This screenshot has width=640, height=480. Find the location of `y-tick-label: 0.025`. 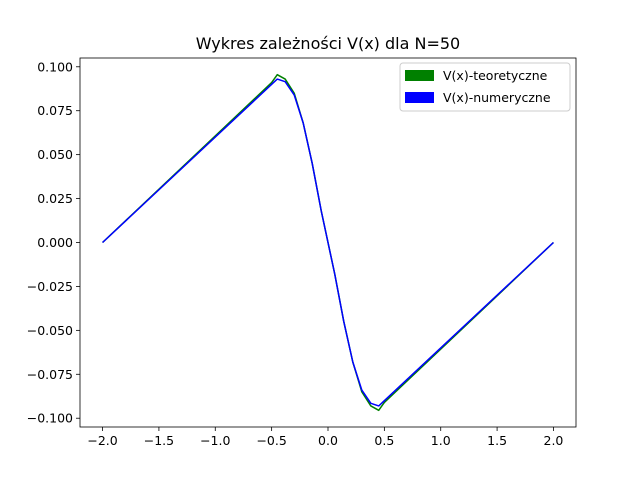

y-tick-label: 0.025 is located at coordinates (55, 198).